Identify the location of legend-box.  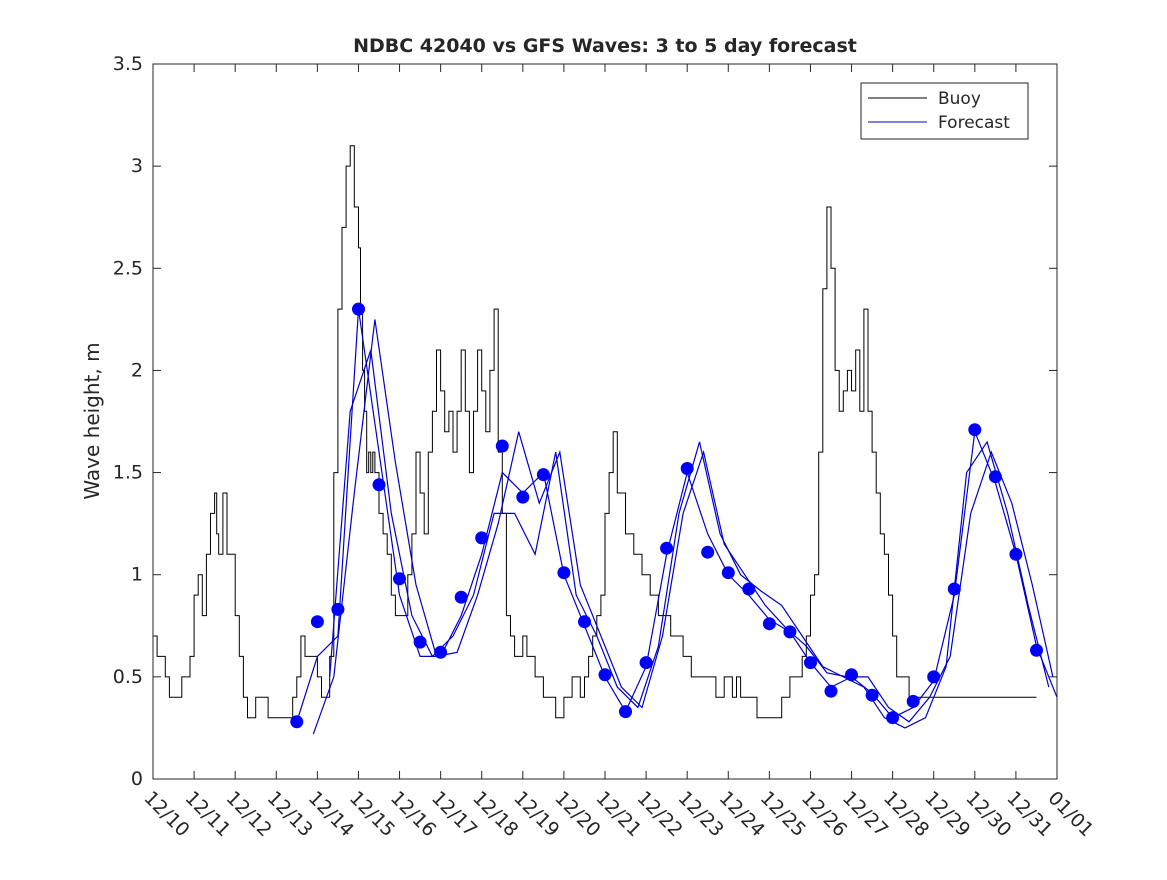
(944, 111).